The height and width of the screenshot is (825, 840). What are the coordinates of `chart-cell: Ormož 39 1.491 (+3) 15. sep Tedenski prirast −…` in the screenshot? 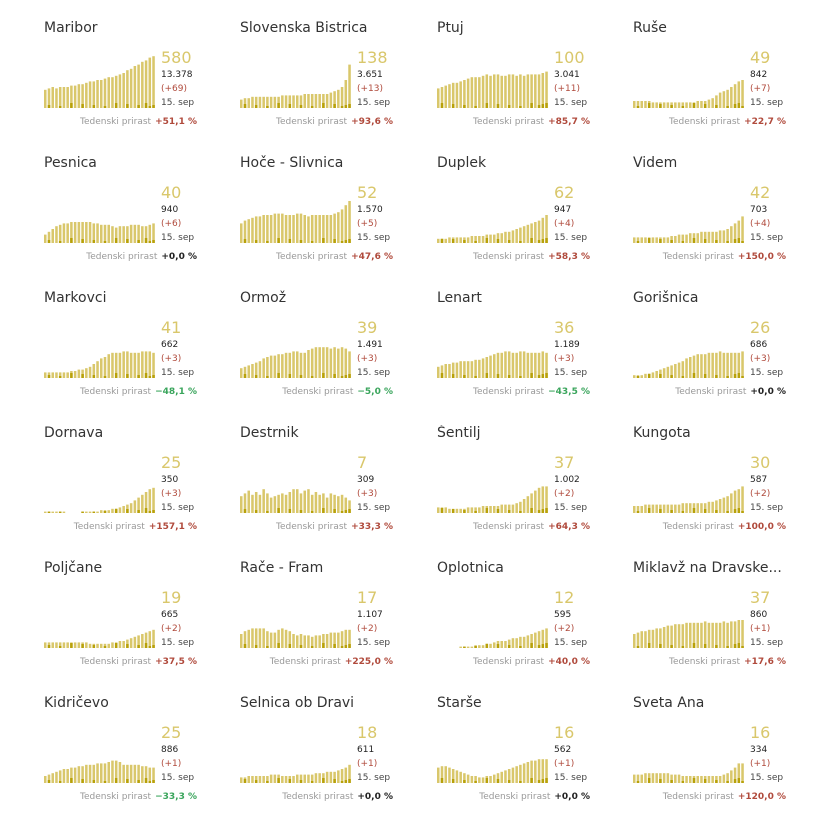 It's located at (335, 355).